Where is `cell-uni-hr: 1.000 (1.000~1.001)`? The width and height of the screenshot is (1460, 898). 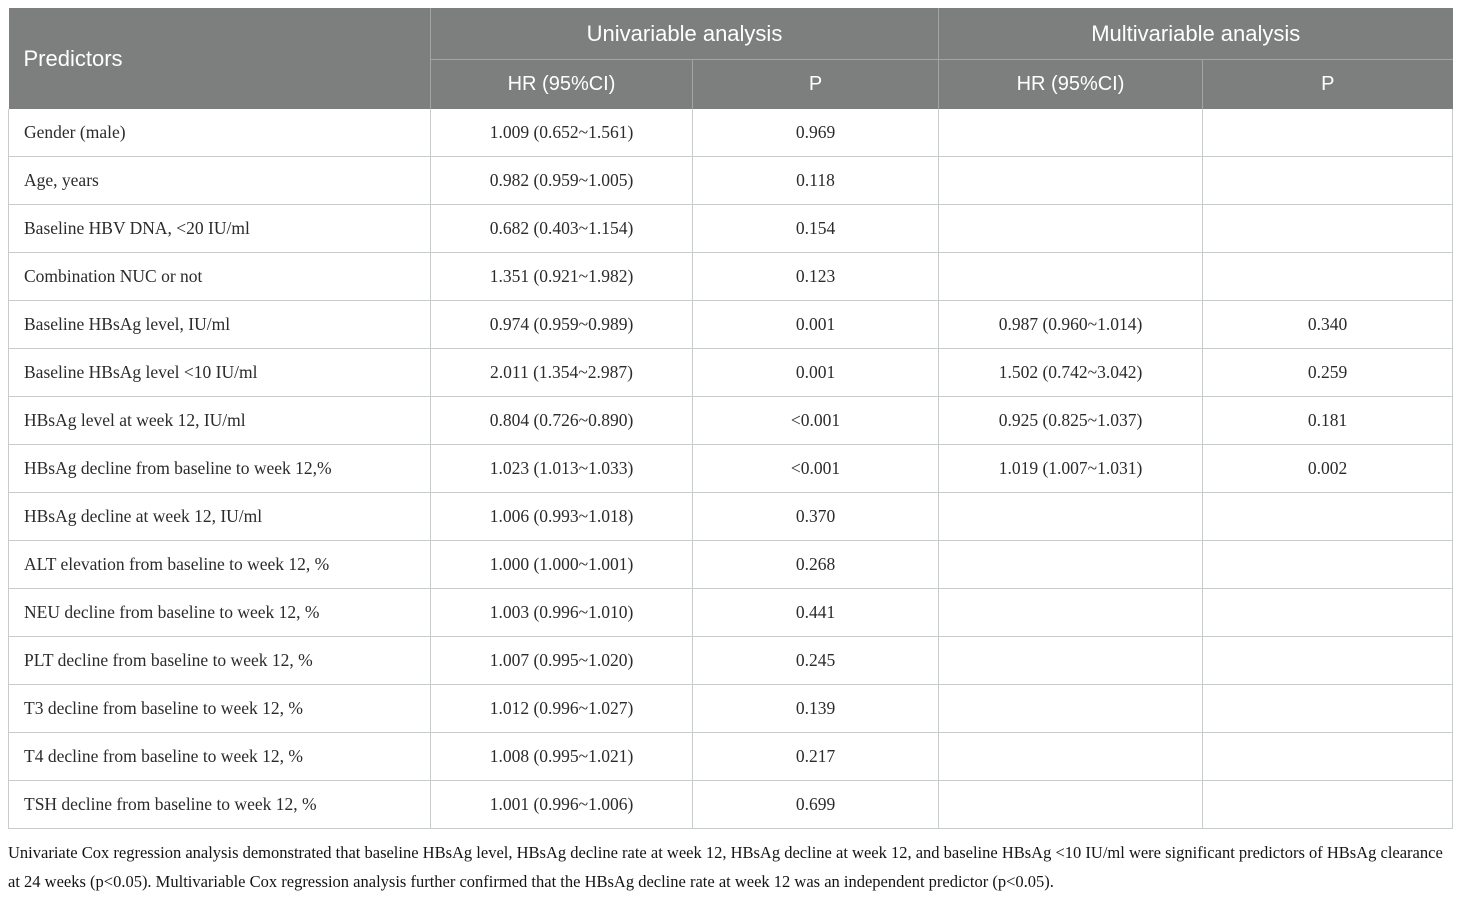 cell-uni-hr: 1.000 (1.000~1.001) is located at coordinates (561, 564).